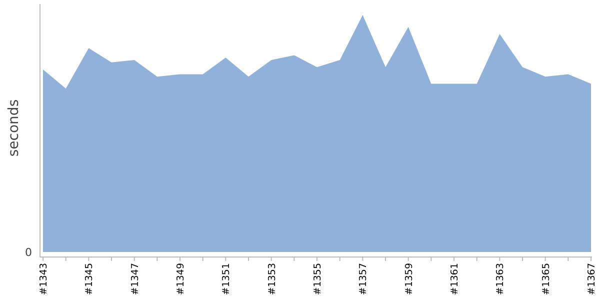 The height and width of the screenshot is (300, 600). What do you see at coordinates (90, 279) in the screenshot?
I see `x-tick-label: #1345` at bounding box center [90, 279].